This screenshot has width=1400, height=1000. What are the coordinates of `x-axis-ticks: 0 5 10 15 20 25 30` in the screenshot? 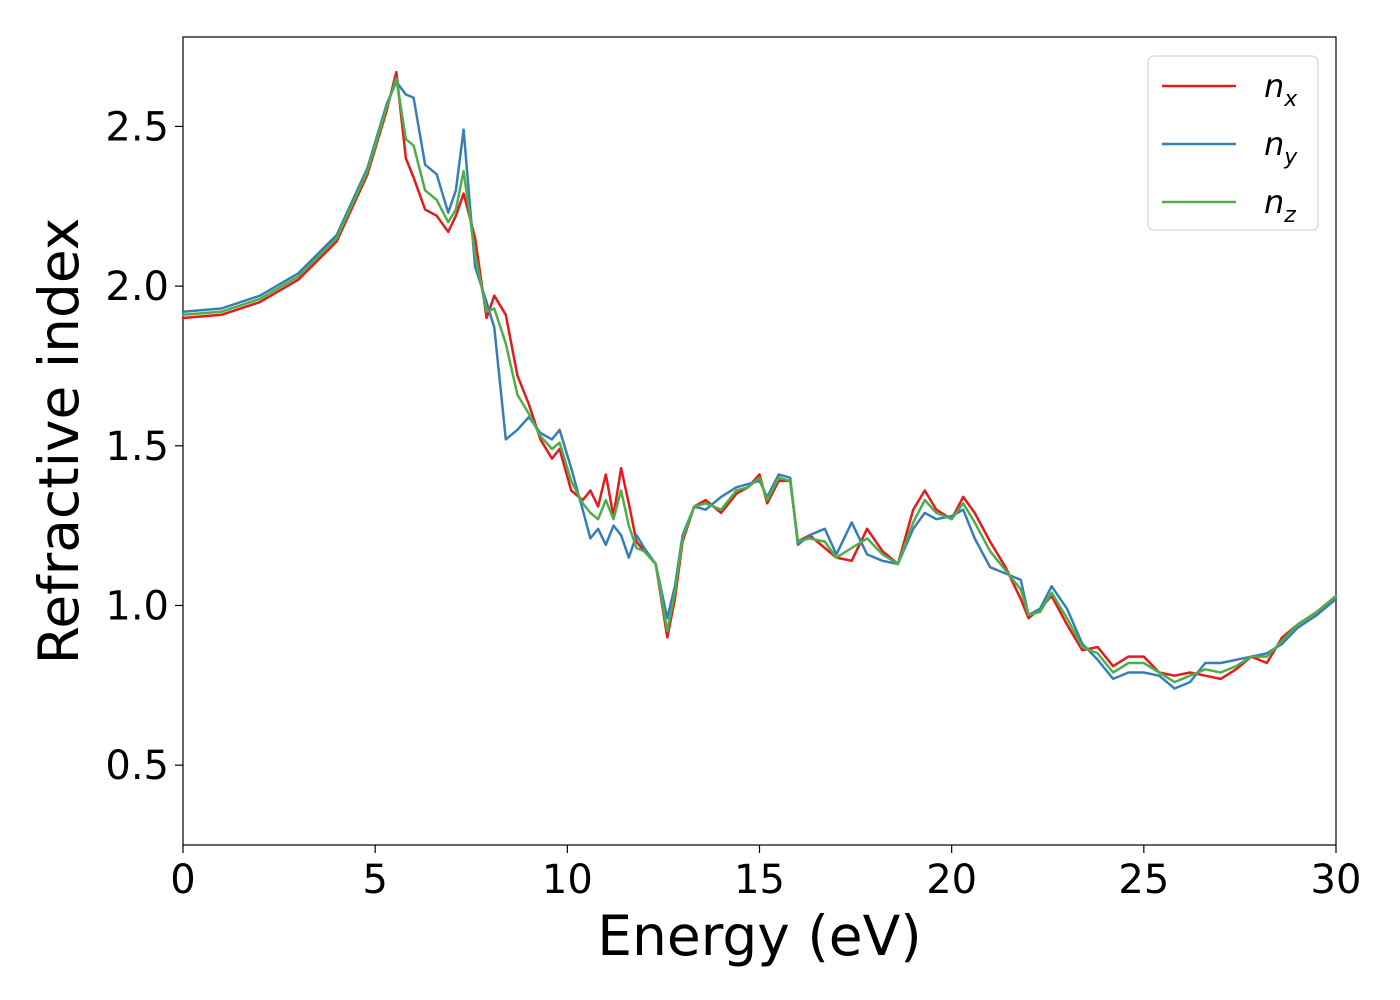 It's located at (765, 874).